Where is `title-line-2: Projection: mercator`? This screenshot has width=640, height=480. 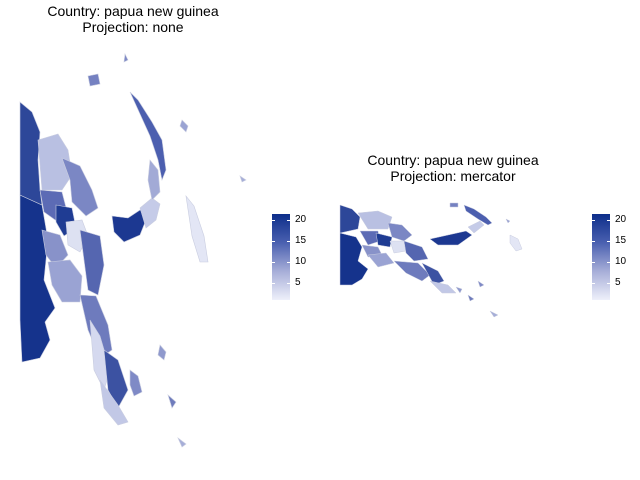
title-line-2: Projection: mercator is located at coordinates (453, 176).